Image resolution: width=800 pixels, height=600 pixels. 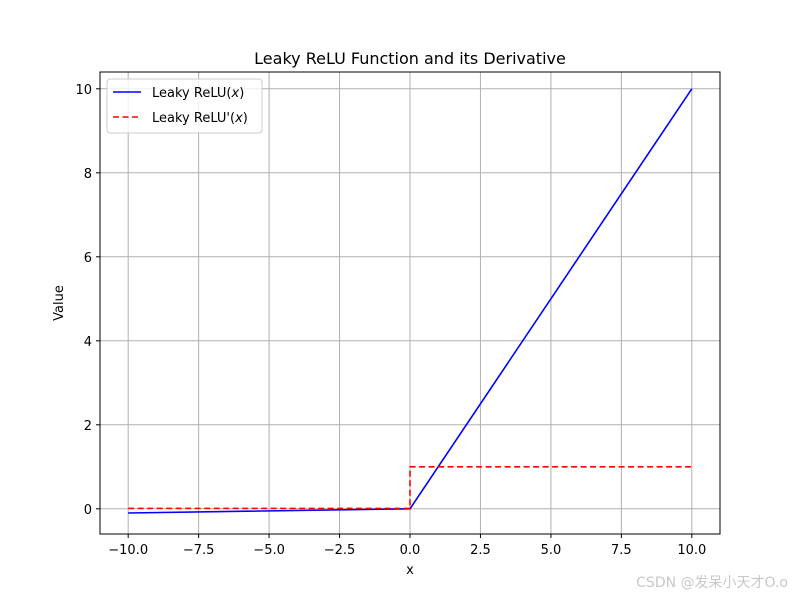 I want to click on x-tick-label: −10.0, so click(x=128, y=550).